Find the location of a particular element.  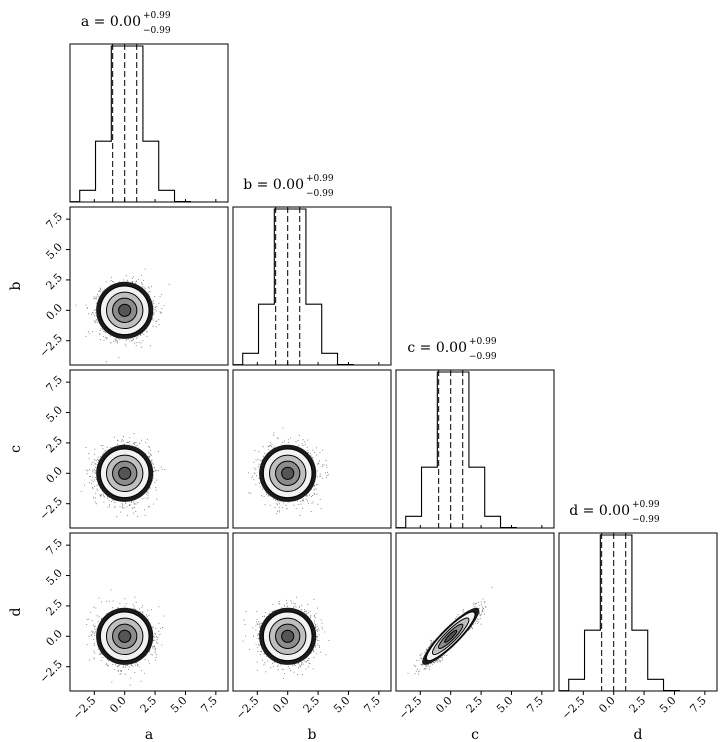

title-b: b = 0.00 is located at coordinates (273, 185).